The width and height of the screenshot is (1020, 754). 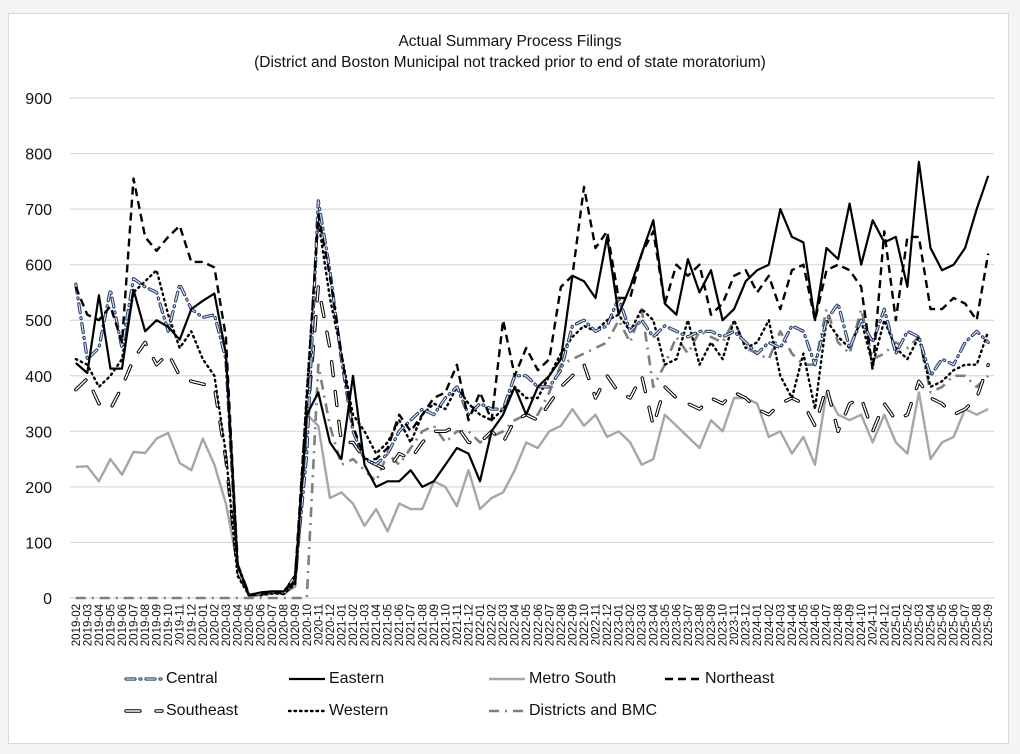 What do you see at coordinates (192, 678) in the screenshot?
I see `legend-label: Central` at bounding box center [192, 678].